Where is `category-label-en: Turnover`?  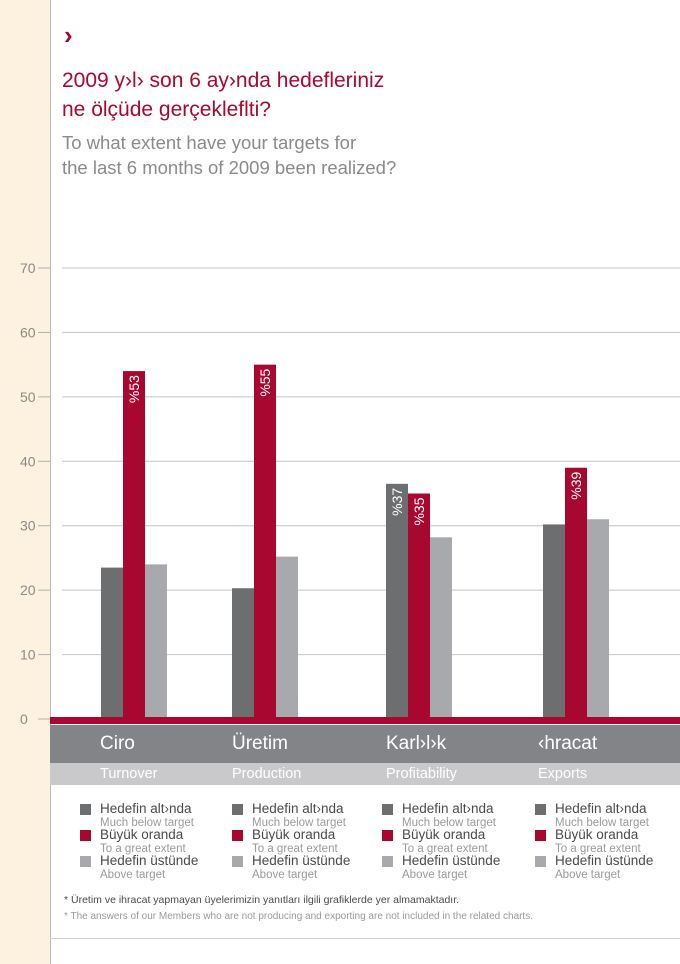
category-label-en: Turnover is located at coordinates (129, 774).